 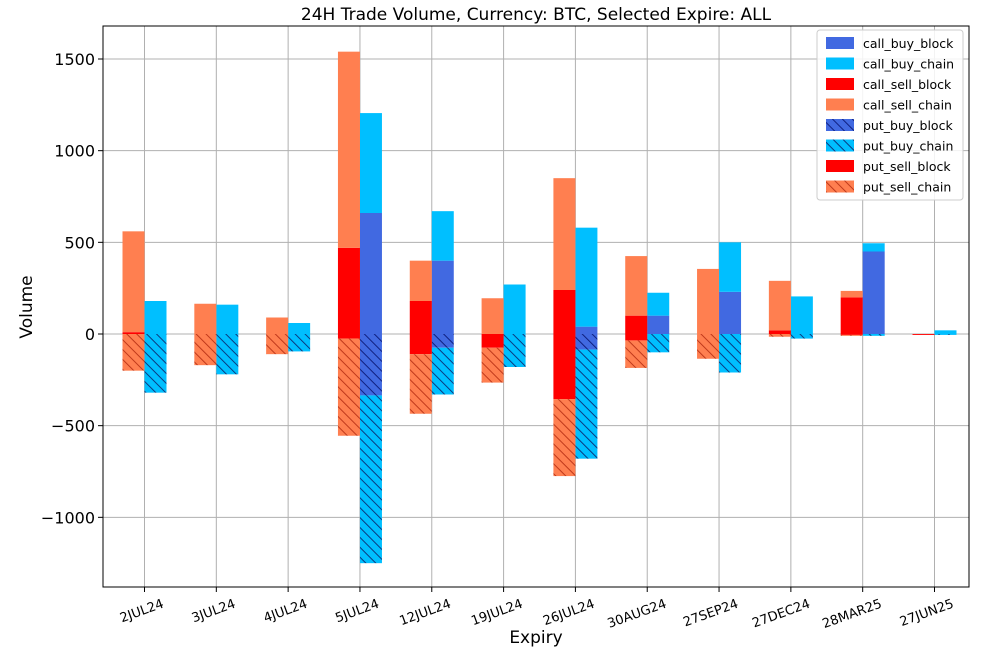 I want to click on bar-put-sell-chain-3jul24, so click(x=205, y=350).